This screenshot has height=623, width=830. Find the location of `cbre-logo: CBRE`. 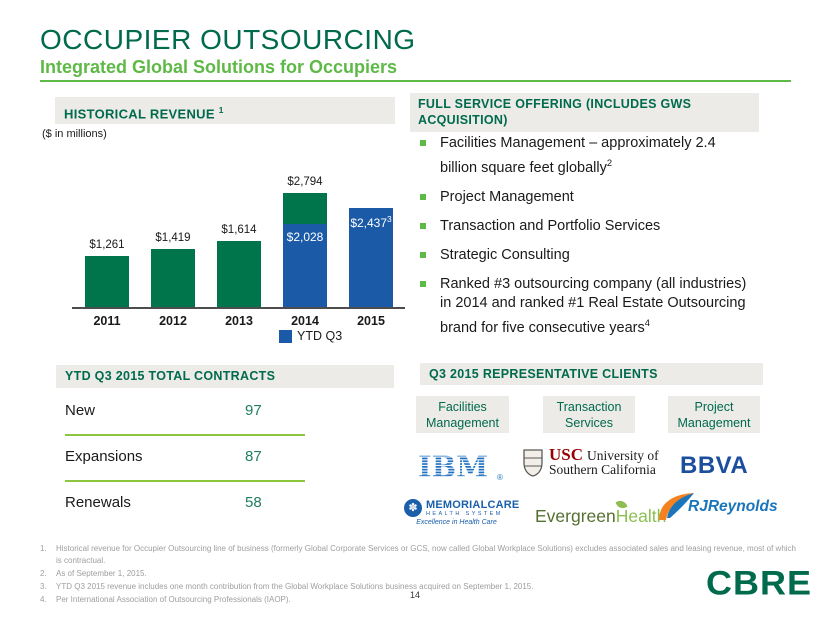

cbre-logo: CBRE is located at coordinates (759, 582).